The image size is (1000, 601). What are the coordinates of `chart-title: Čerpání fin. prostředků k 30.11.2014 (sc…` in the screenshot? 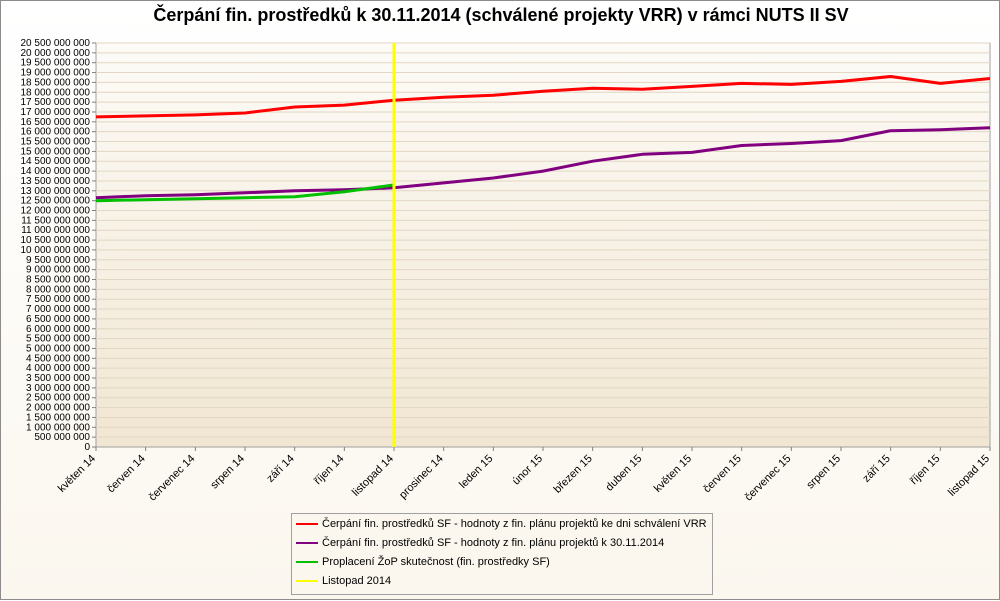 It's located at (501, 15).